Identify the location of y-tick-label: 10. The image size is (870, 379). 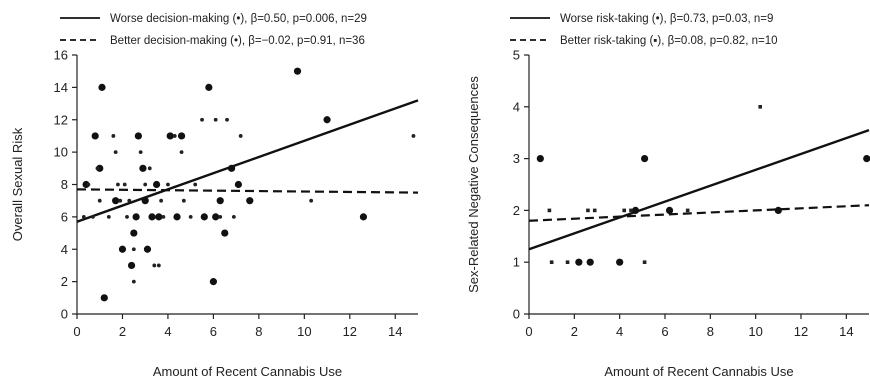
(61, 152).